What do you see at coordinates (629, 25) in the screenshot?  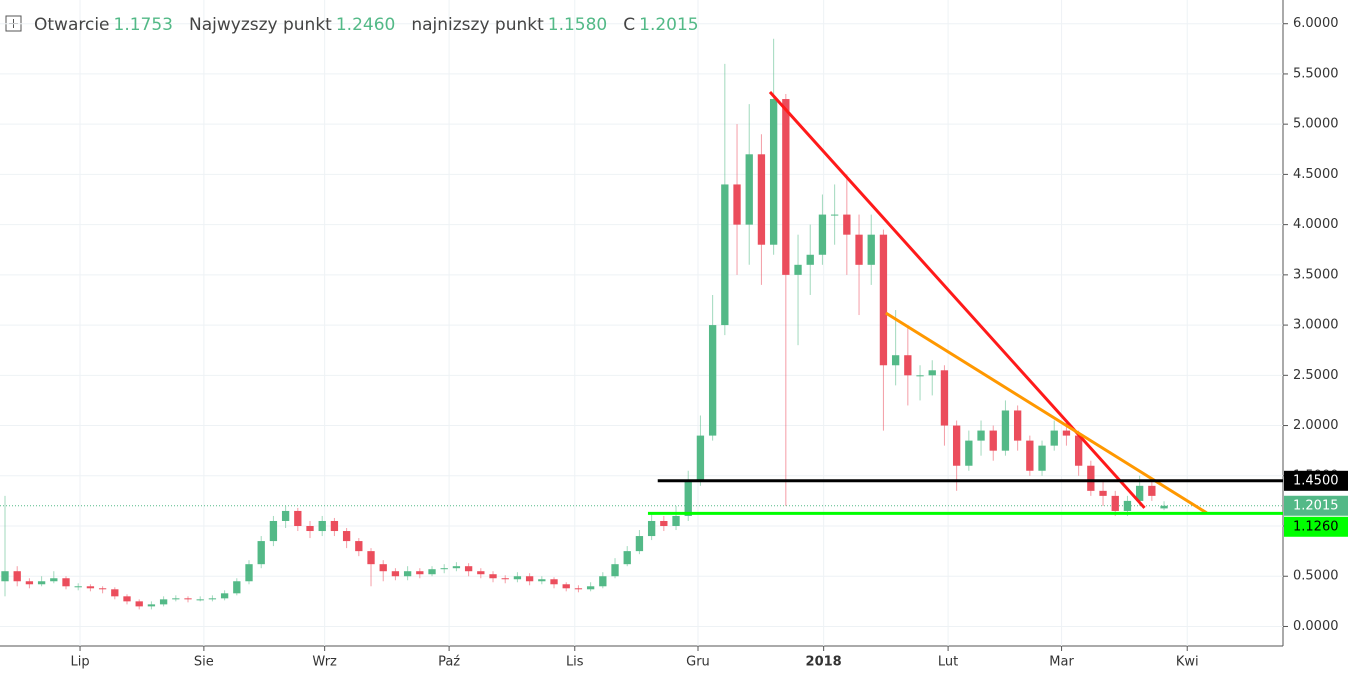 I see `header-label: C` at bounding box center [629, 25].